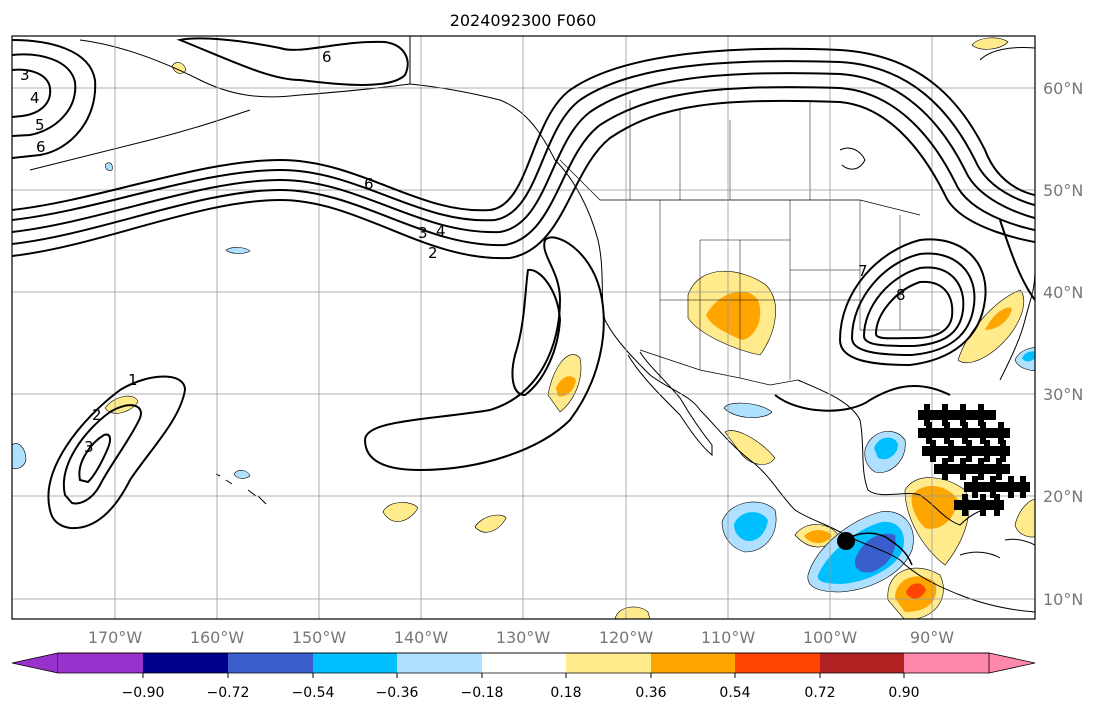  I want to click on contour-label: 5, so click(40, 125).